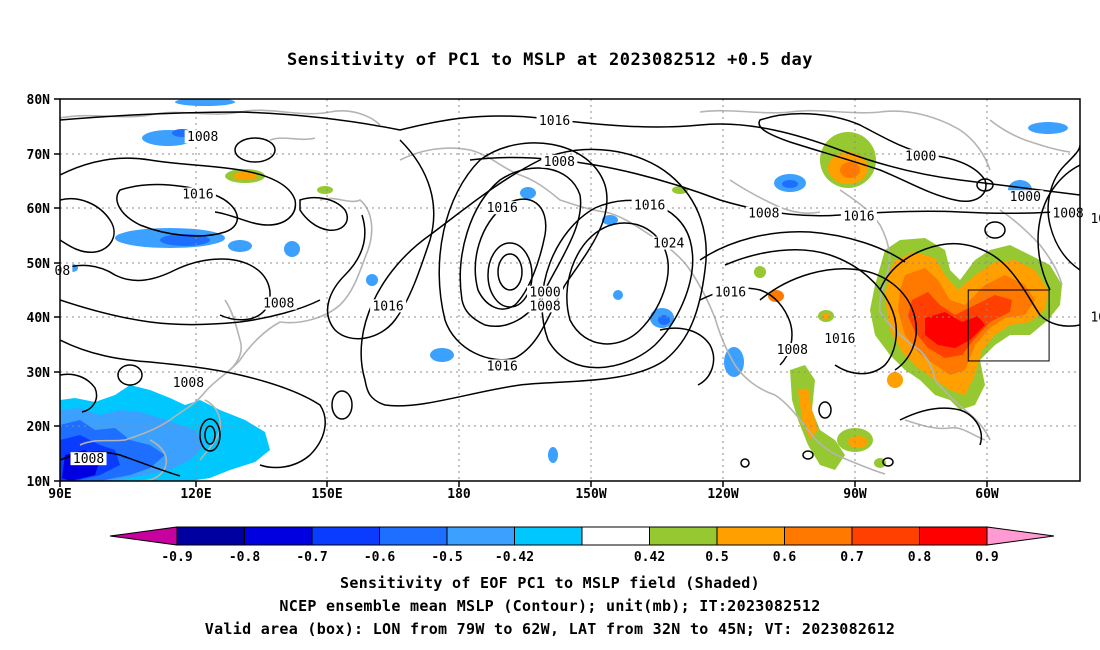 Image resolution: width=1100 pixels, height=650 pixels. Describe the element at coordinates (851, 557) in the screenshot. I see `colorbar-label: 0.7` at that location.